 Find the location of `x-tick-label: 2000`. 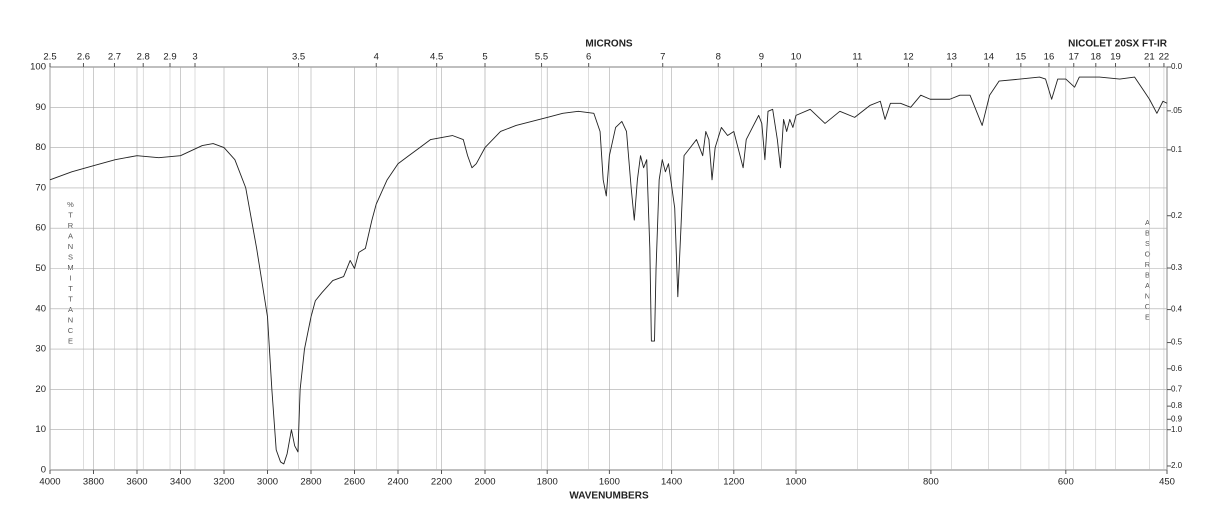

x-tick-label: 2000 is located at coordinates (484, 482).